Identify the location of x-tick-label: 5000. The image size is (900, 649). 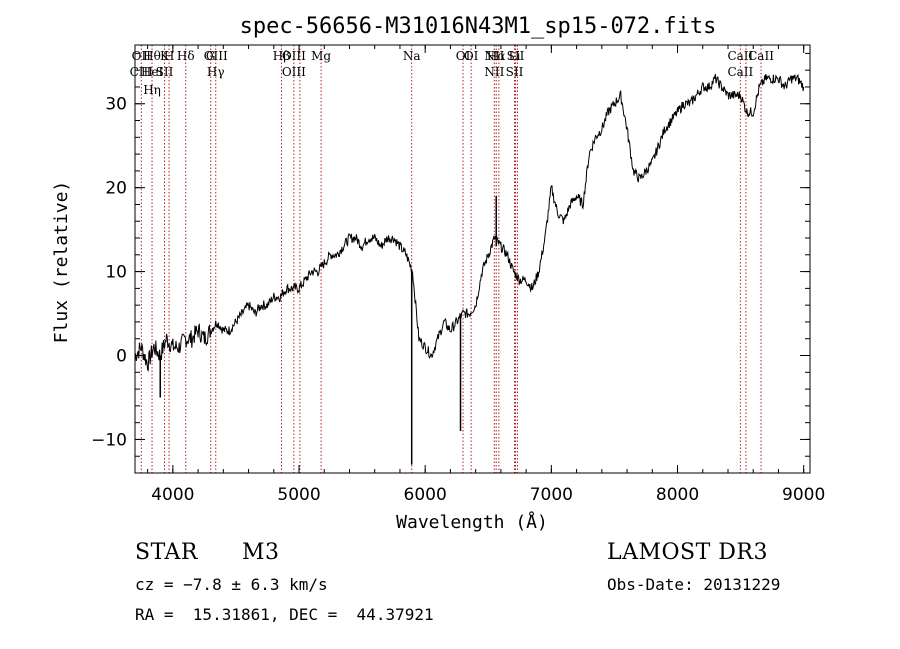
(298, 495).